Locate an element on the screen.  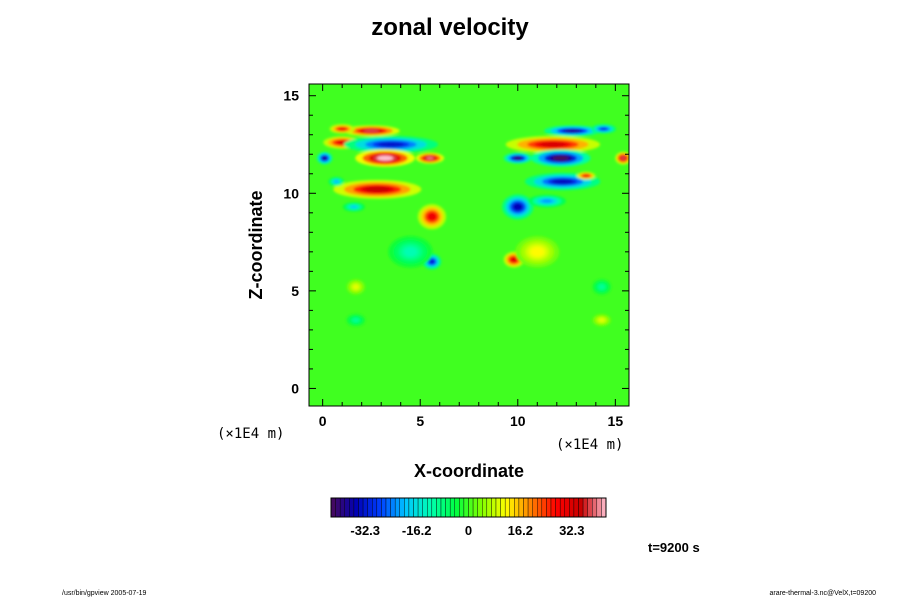
y-tick-label: 15 is located at coordinates (291, 96).